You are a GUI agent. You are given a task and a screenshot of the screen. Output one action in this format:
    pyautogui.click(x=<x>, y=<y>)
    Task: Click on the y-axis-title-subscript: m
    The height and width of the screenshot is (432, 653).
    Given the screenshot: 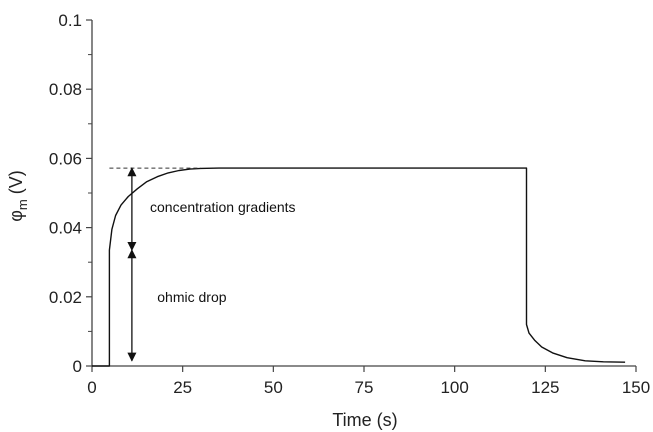 What is the action you would take?
    pyautogui.click(x=22, y=204)
    